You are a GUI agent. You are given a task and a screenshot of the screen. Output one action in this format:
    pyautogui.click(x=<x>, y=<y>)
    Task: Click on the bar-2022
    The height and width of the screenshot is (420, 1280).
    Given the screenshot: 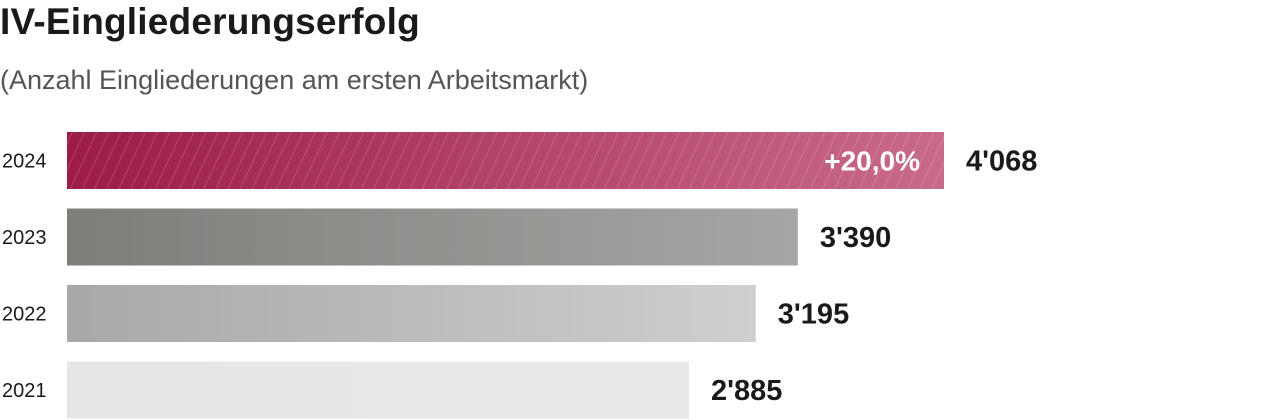 What is the action you would take?
    pyautogui.click(x=411, y=313)
    